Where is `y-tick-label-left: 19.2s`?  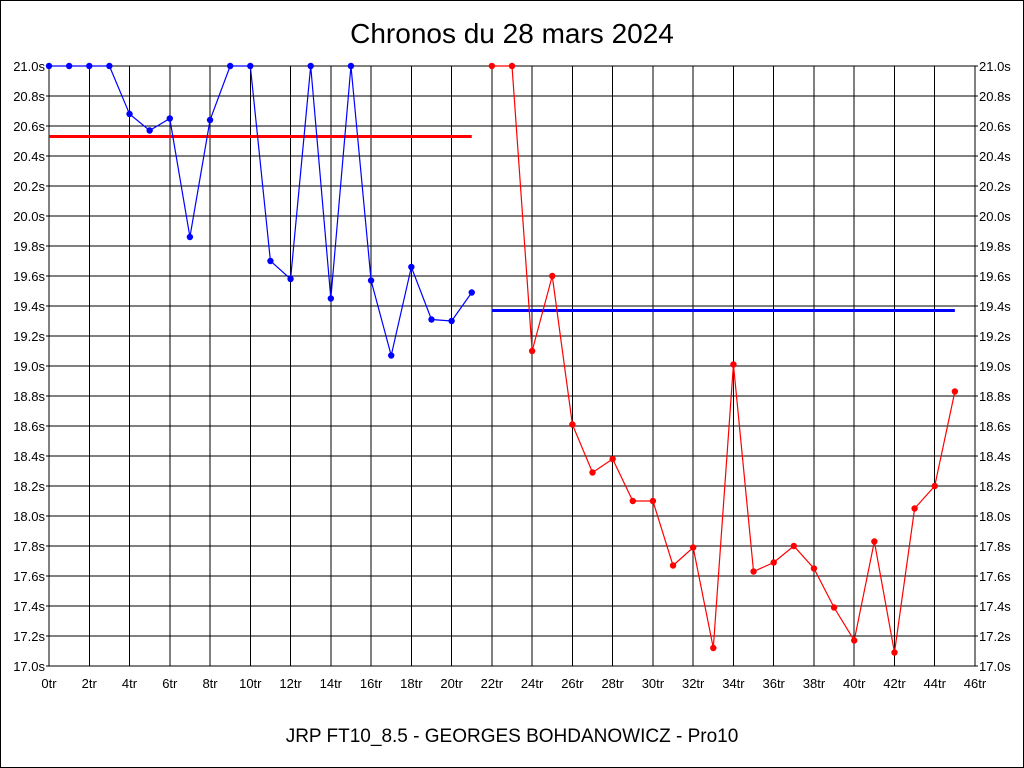 y-tick-label-left: 19.2s is located at coordinates (29, 336).